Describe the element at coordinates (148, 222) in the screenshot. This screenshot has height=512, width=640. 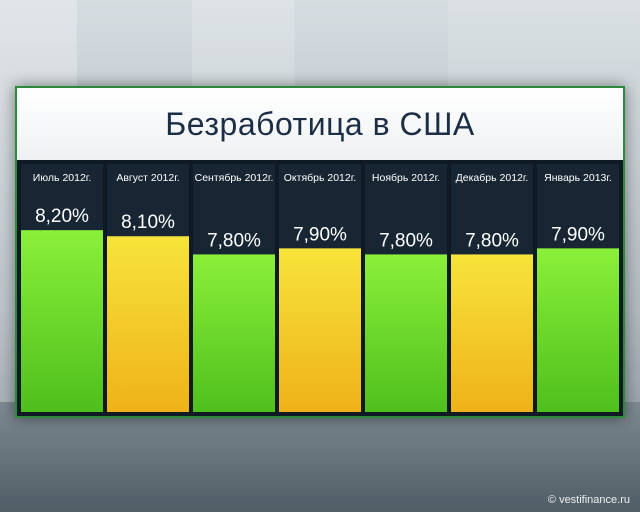
I see `value-label: 8,10%` at that location.